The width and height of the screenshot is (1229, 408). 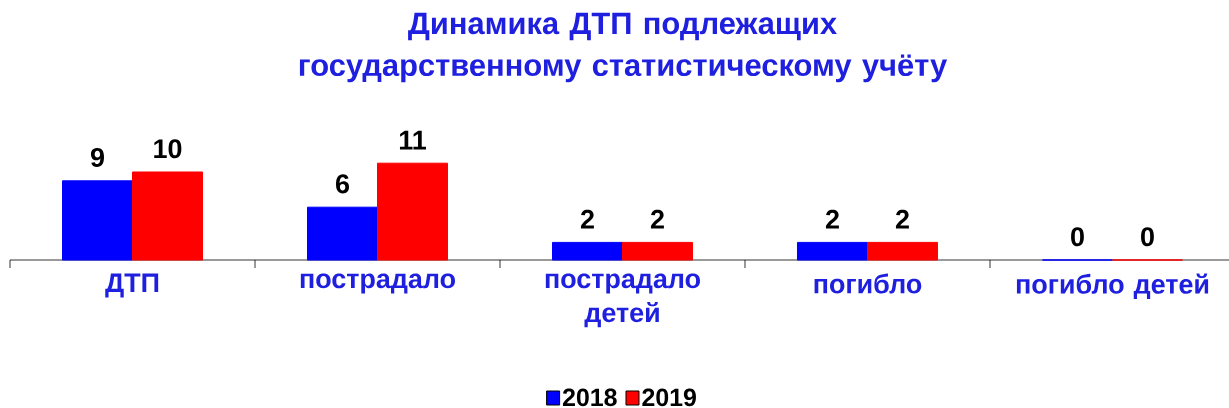 I want to click on chart-title: Динамика ДТП подлежащих государственному статистическому учёту, so click(x=623, y=47).